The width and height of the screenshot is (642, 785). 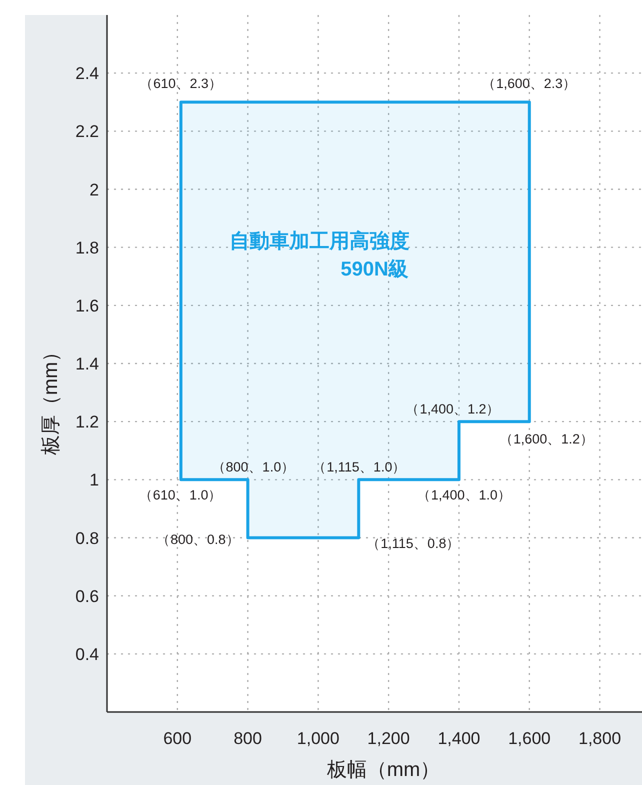 I want to click on y-axis-title: 板厚（mm）, so click(x=51, y=399).